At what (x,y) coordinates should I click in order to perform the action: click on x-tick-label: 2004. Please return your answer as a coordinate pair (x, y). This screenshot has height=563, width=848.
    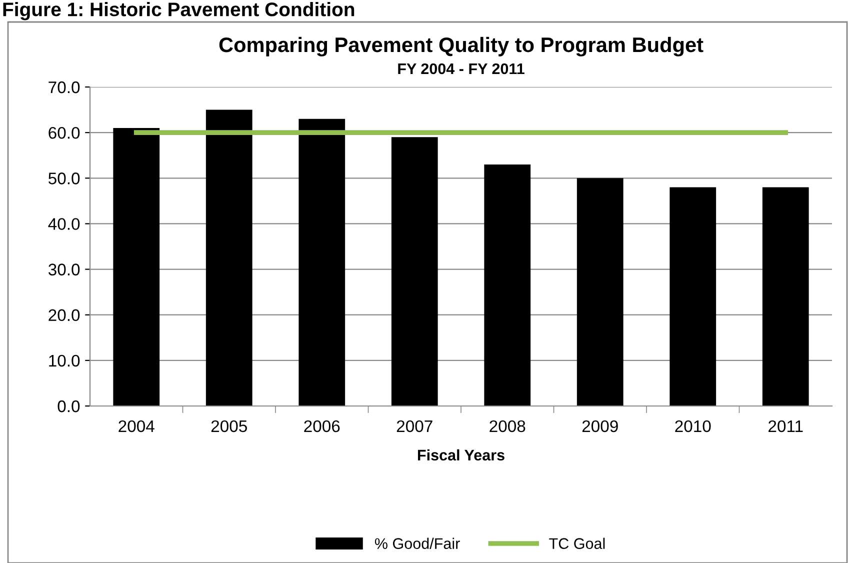
    Looking at the image, I should click on (136, 426).